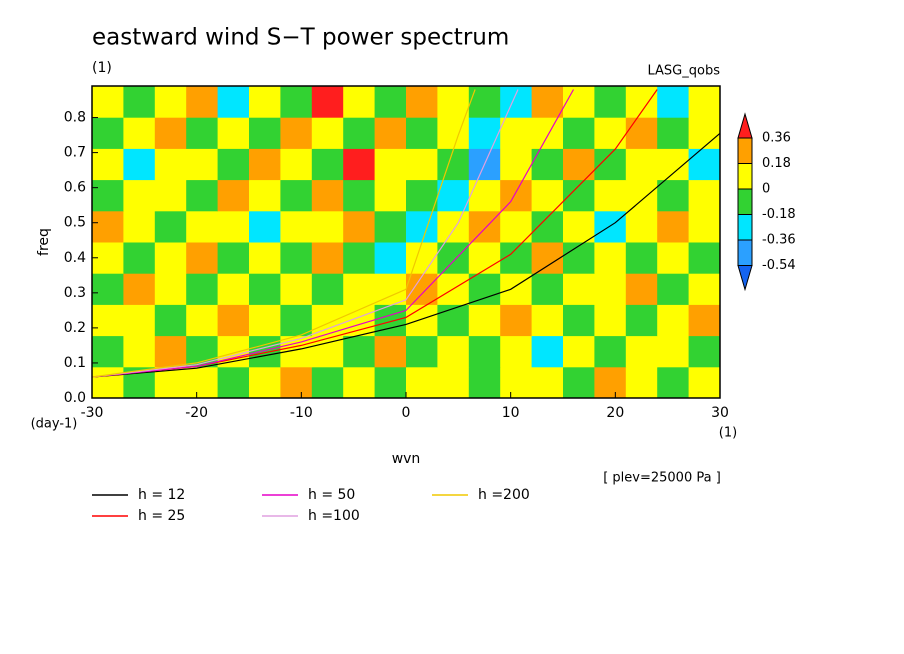 The height and width of the screenshot is (654, 904). I want to click on x-tick-label: 20, so click(615, 413).